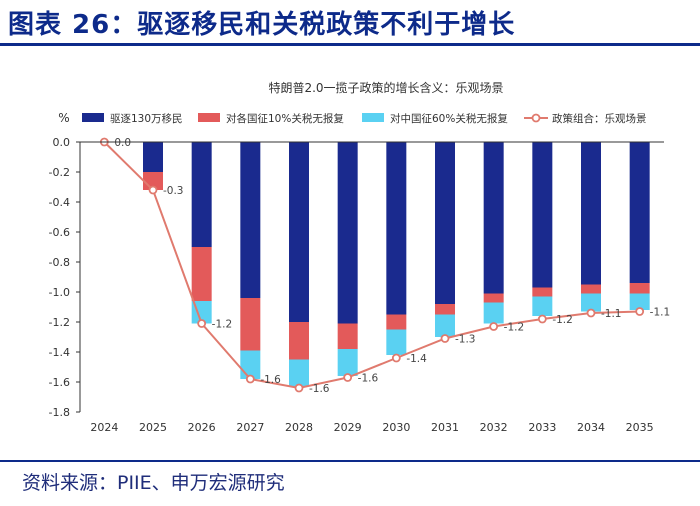  I want to click on y-tick-label: -1.8, so click(59, 412).